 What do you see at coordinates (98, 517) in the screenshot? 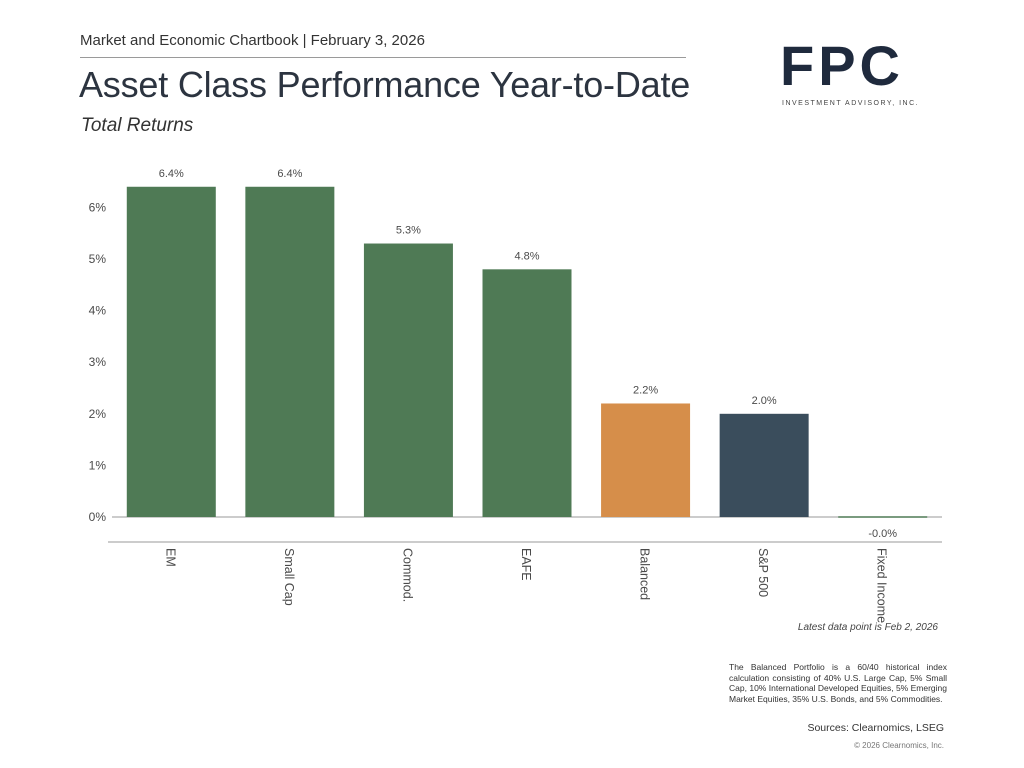
I see `y-tick-label: 0%` at bounding box center [98, 517].